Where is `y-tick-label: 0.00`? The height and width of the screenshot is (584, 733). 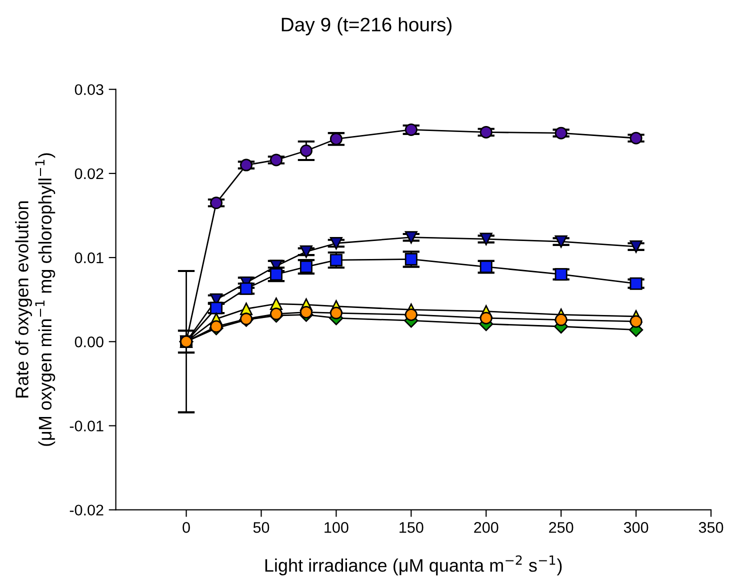
y-tick-label: 0.00 is located at coordinates (89, 342).